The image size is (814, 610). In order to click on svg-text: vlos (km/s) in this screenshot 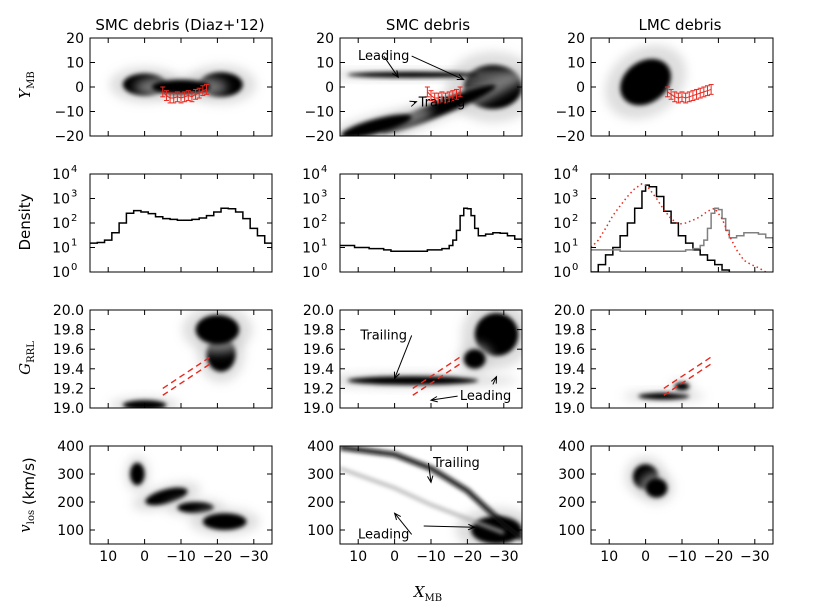, I will do `click(27, 494)`.